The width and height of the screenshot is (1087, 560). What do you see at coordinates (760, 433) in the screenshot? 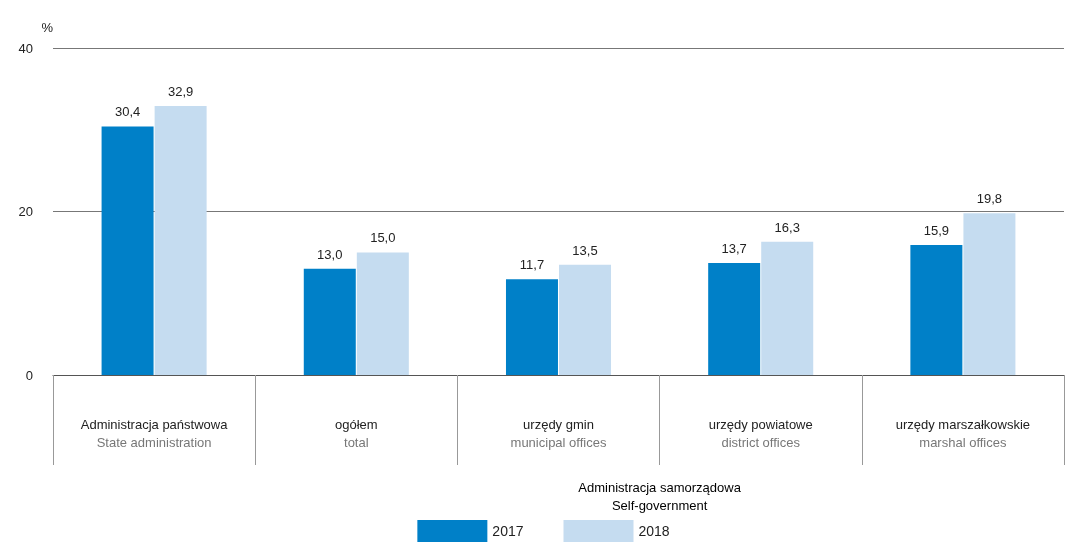
I see `x-tick-label: urzędy powiatowe district offices` at bounding box center [760, 433].